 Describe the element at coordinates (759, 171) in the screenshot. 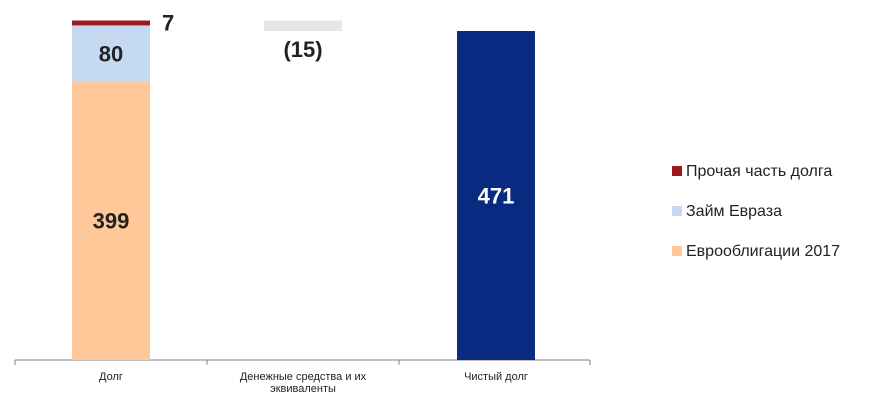

I see `legend-label: Прочая часть долга` at that location.